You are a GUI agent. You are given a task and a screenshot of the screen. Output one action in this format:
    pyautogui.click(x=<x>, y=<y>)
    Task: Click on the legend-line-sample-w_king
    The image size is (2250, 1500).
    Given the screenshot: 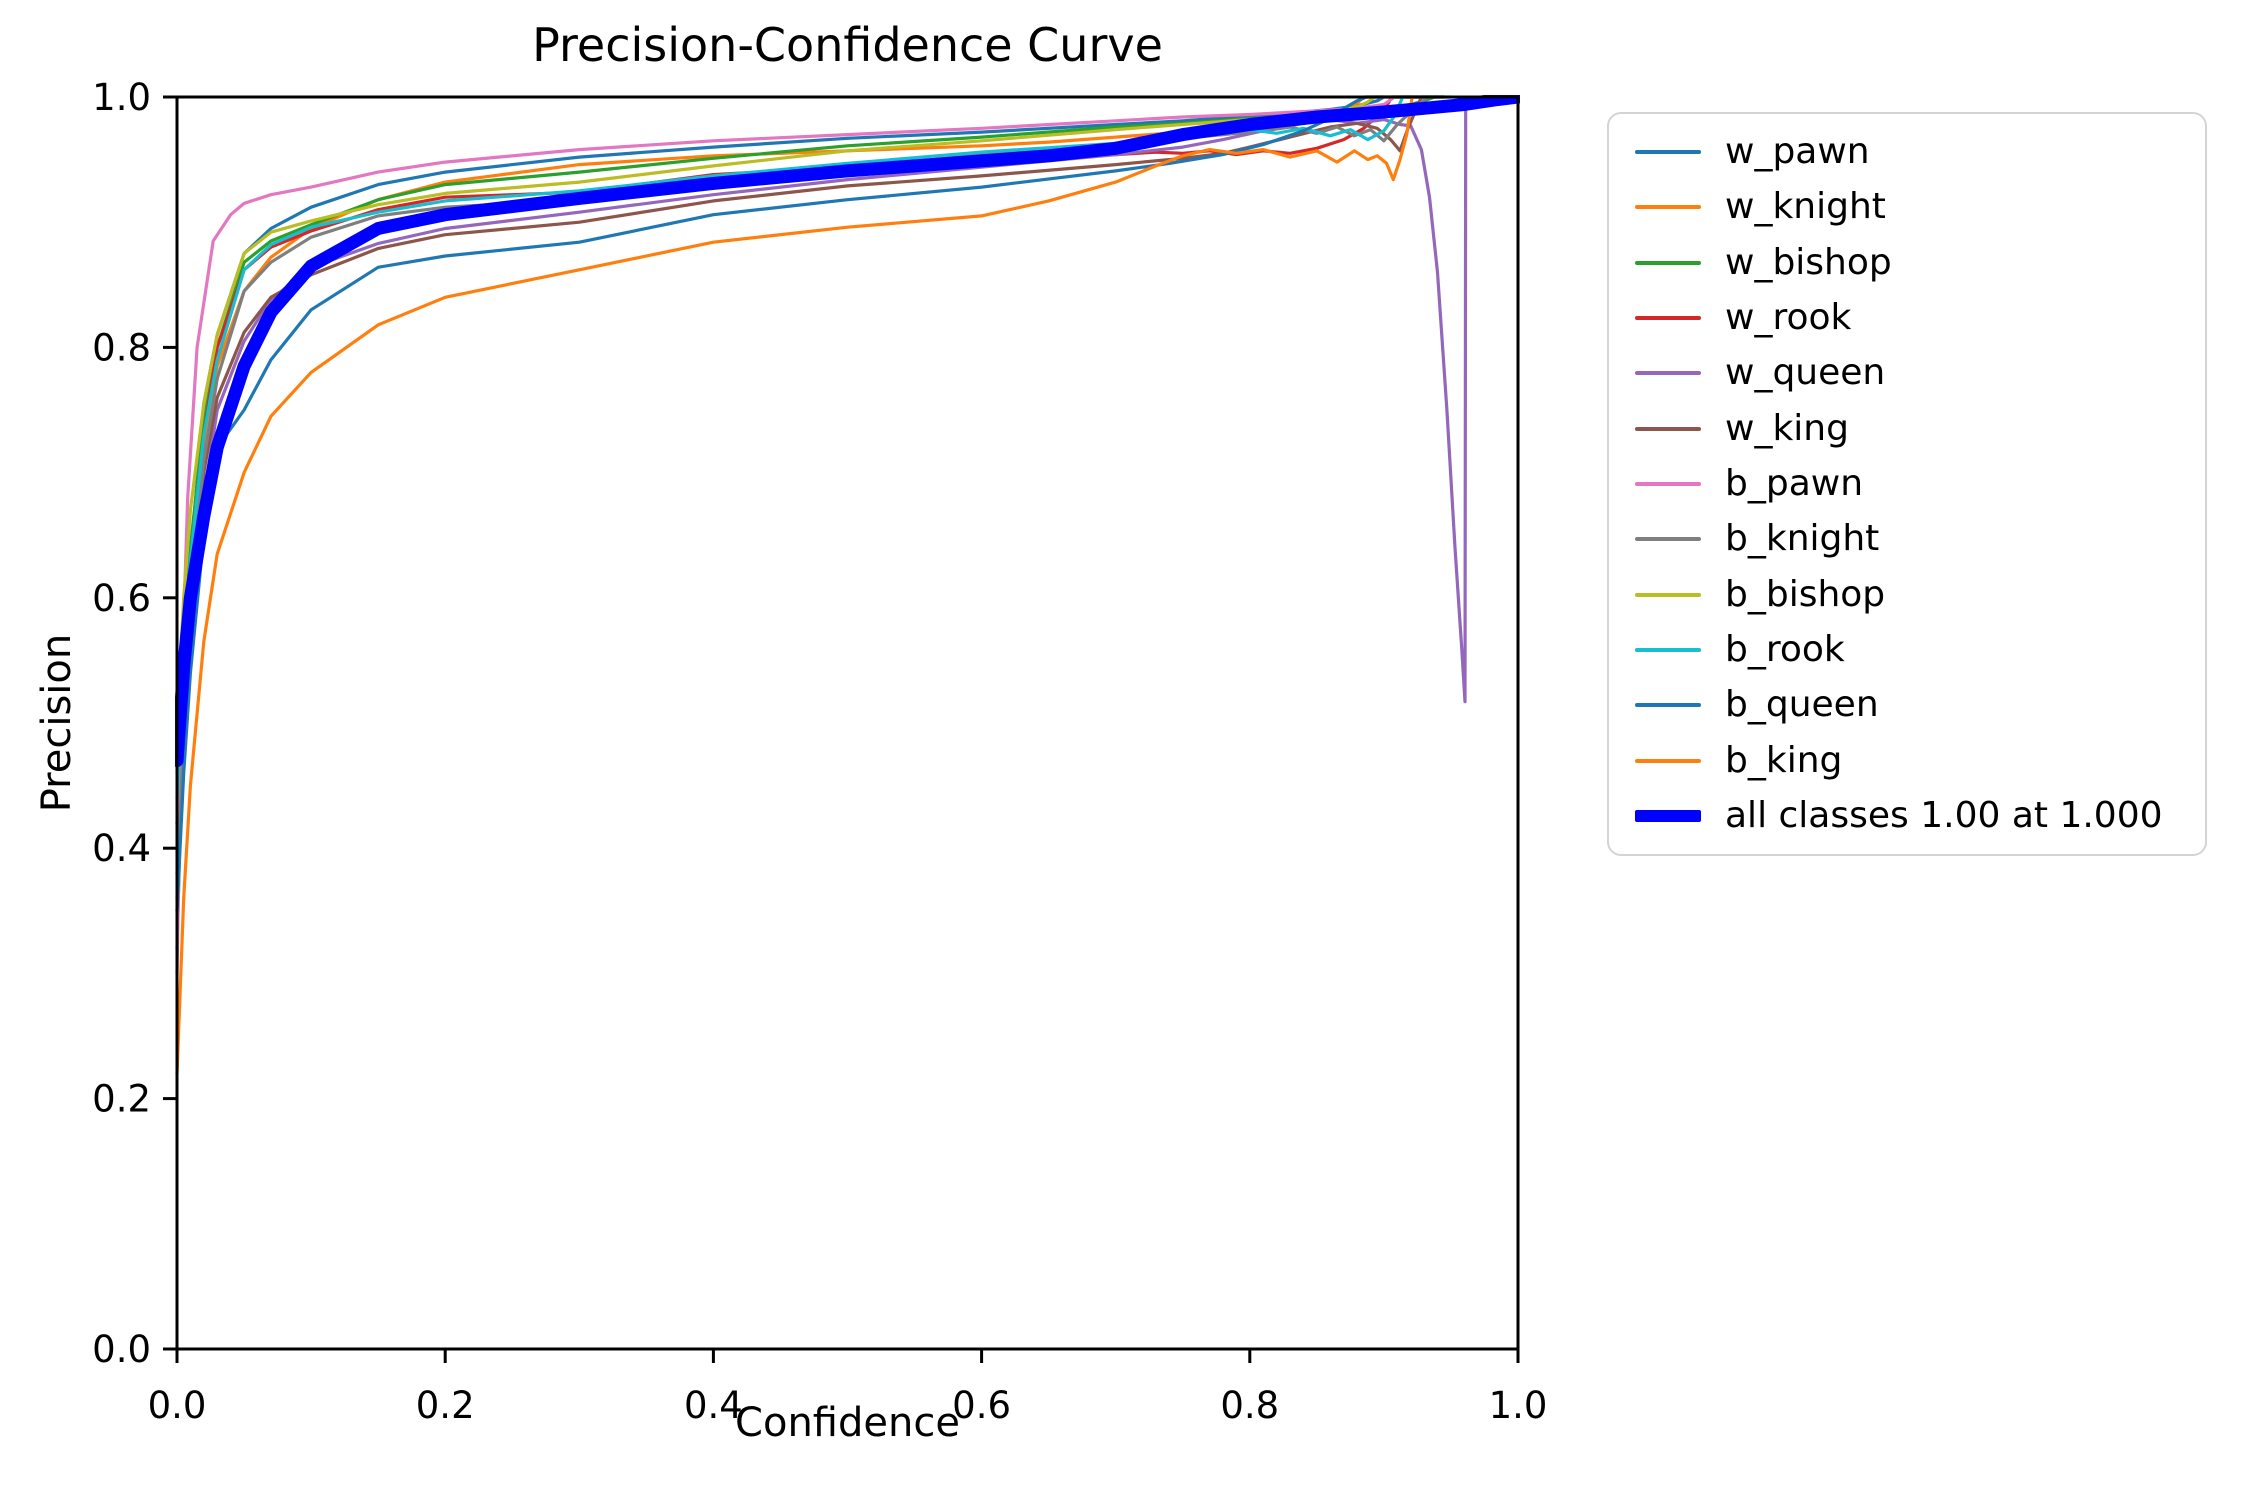 What is the action you would take?
    pyautogui.click(x=1668, y=428)
    